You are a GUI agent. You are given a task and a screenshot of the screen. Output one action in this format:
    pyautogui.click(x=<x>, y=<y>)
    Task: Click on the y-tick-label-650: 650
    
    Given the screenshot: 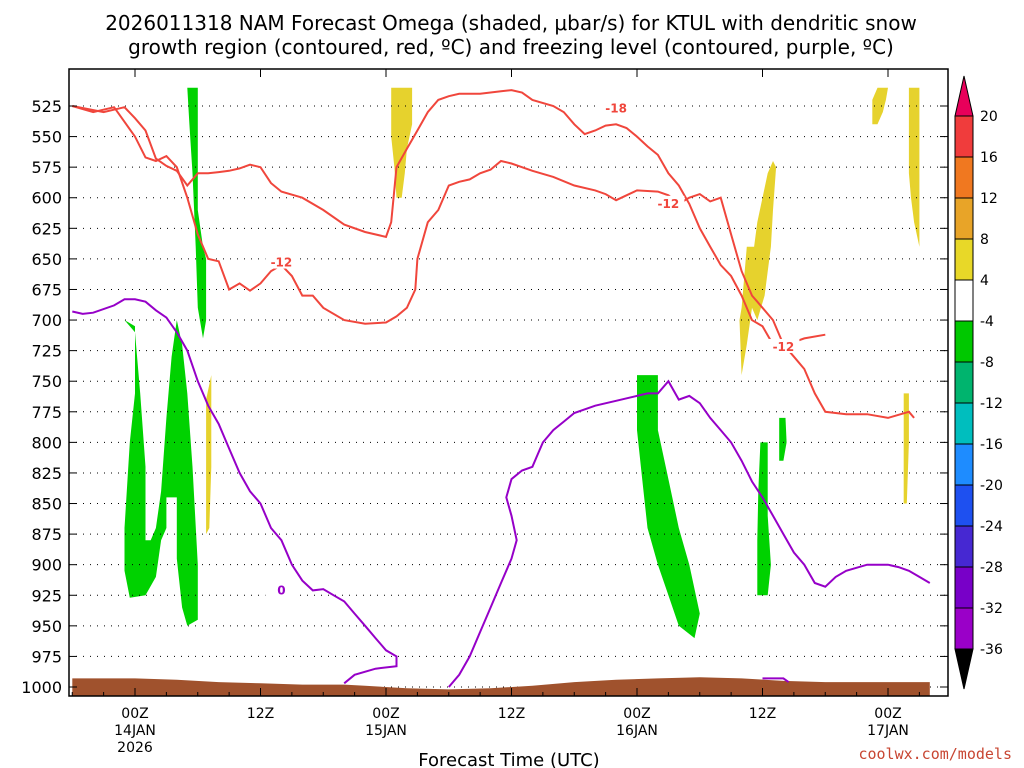 What is the action you would take?
    pyautogui.click(x=46, y=259)
    